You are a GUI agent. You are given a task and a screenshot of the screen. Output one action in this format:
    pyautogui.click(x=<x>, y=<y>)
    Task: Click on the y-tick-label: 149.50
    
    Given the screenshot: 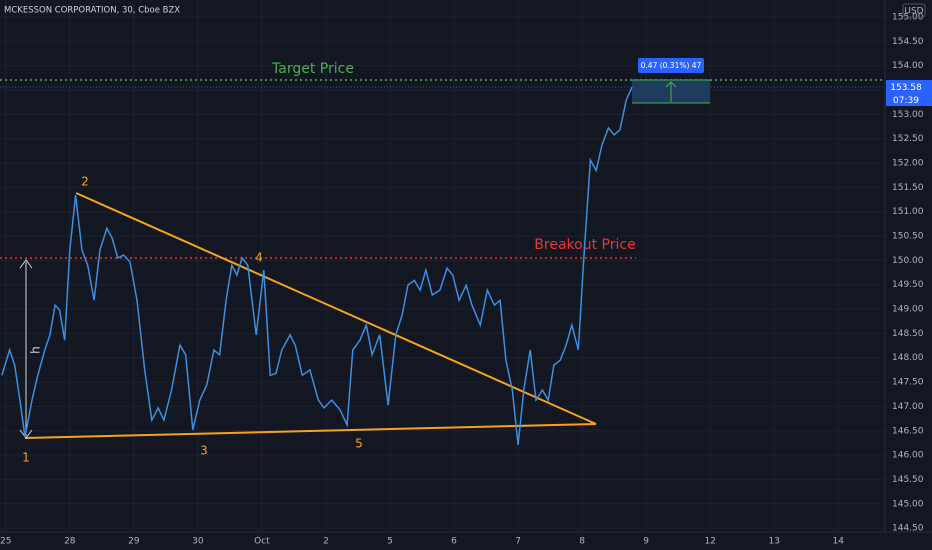 What is the action you would take?
    pyautogui.click(x=908, y=285)
    